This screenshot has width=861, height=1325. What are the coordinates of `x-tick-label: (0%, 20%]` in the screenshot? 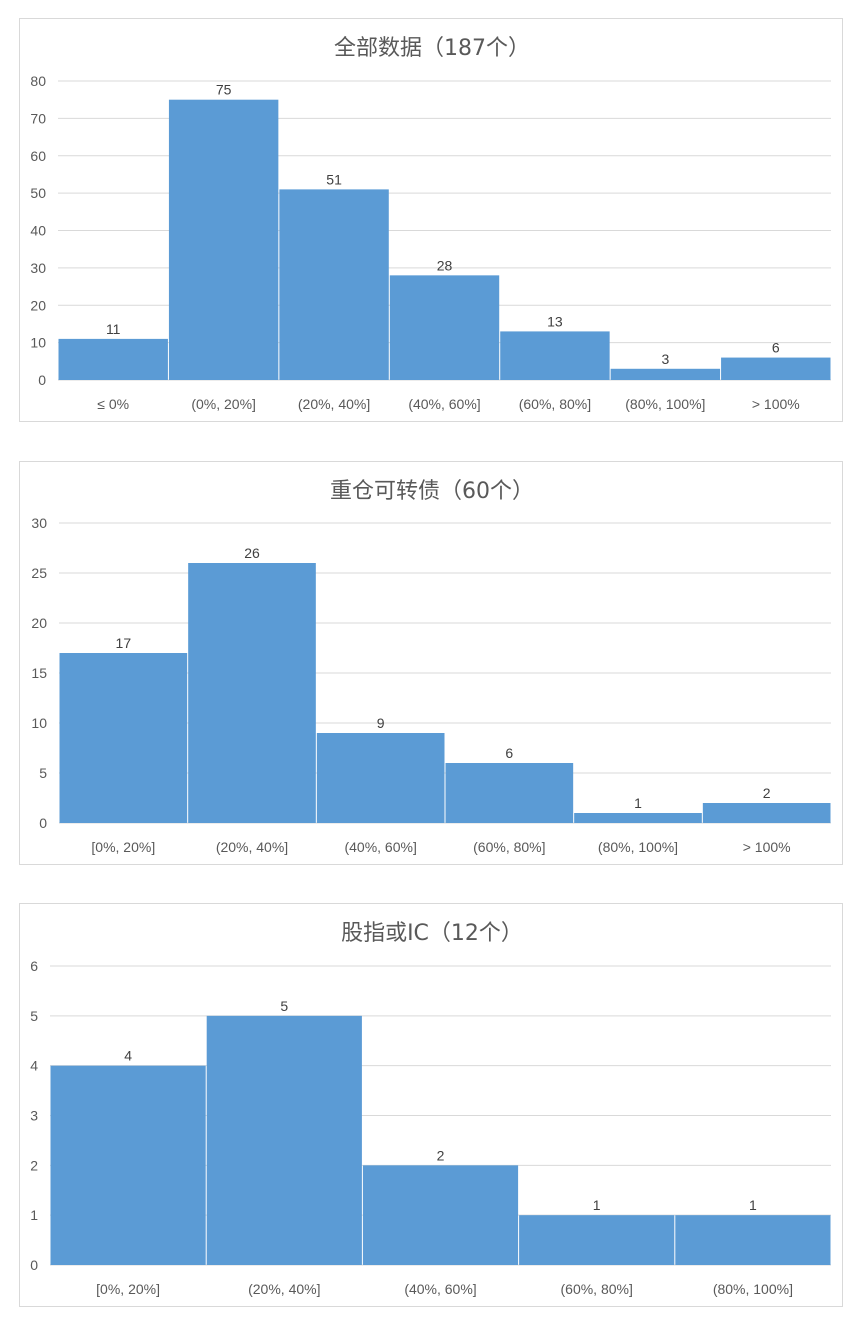 It's located at (223, 404).